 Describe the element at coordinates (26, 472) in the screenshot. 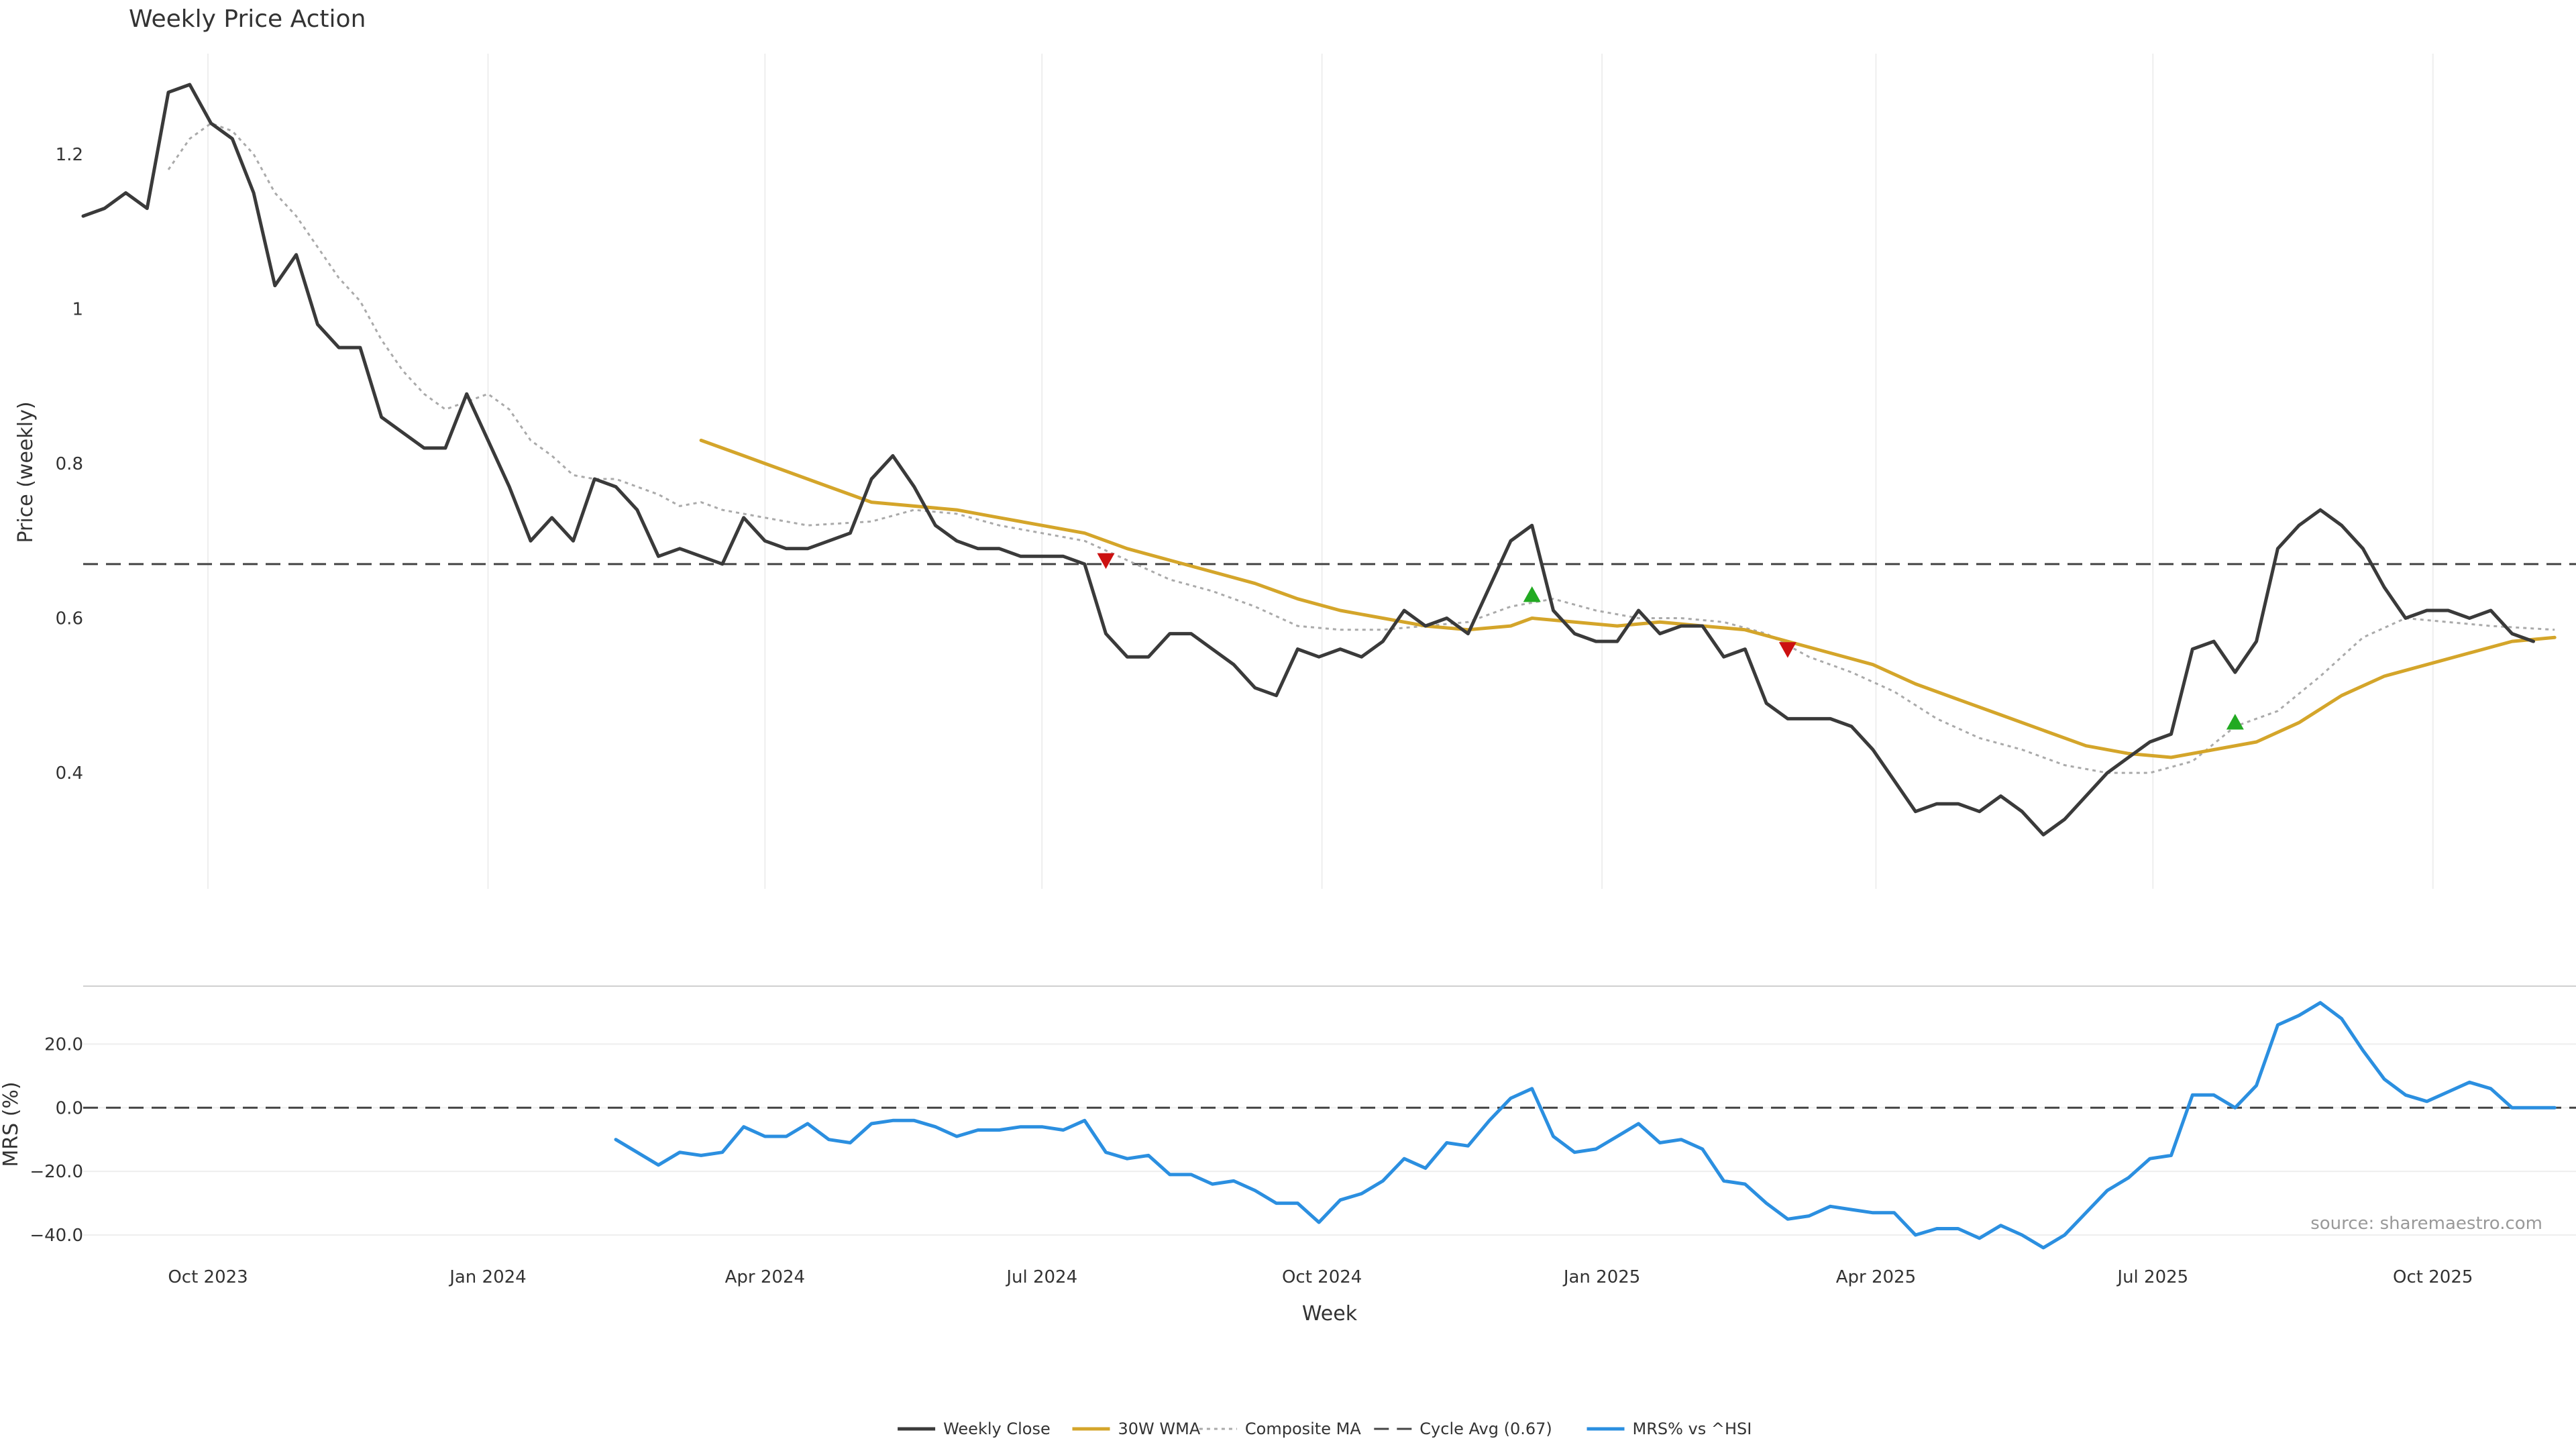

I see `price-y-axis-label: Price (weekly)` at that location.